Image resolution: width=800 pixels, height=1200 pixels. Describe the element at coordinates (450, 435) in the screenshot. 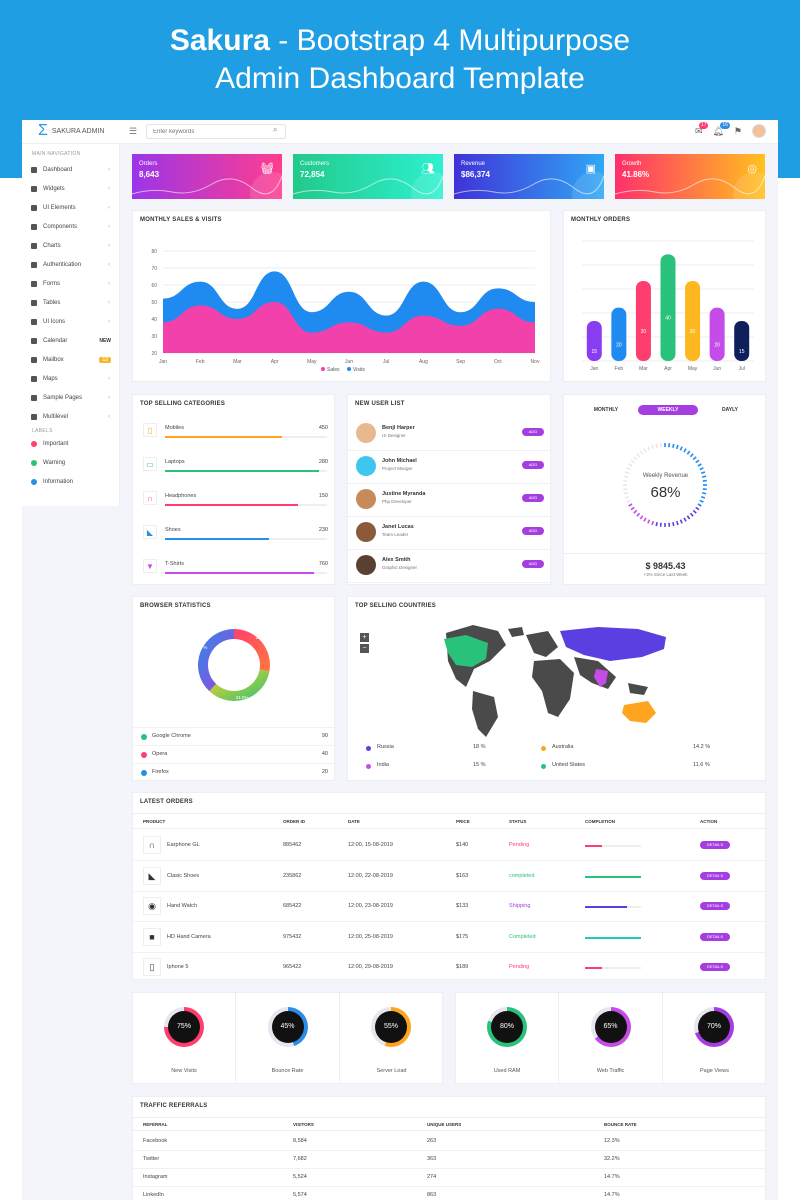

I see `user-row: Benji Harper UI Designer ADD` at that location.